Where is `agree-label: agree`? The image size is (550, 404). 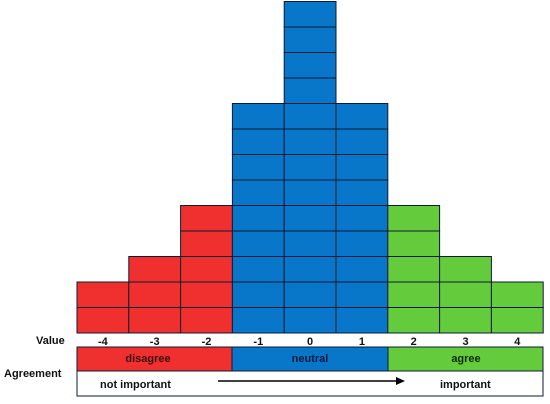 agree-label: agree is located at coordinates (465, 359).